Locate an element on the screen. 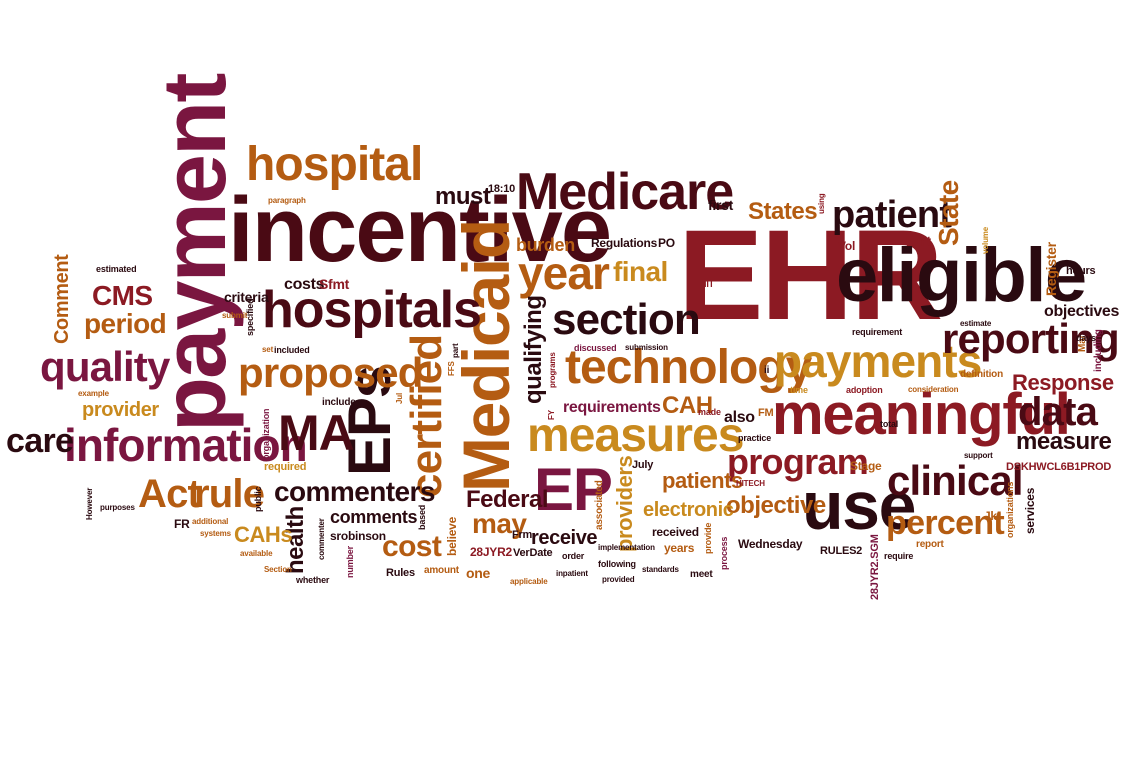 This screenshot has width=1122, height=766. word-first: first is located at coordinates (721, 205).